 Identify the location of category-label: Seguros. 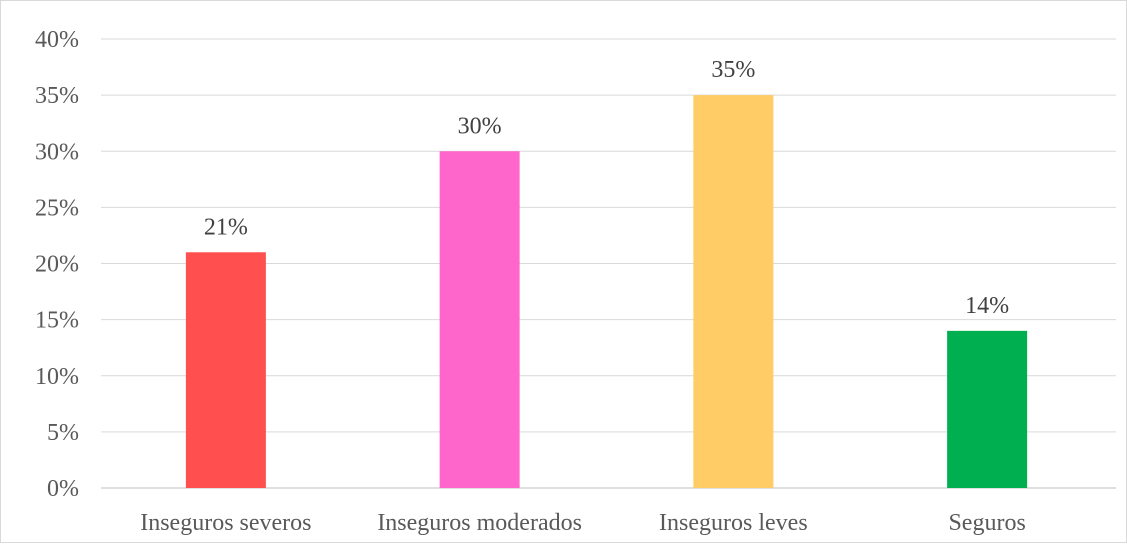
(986, 523).